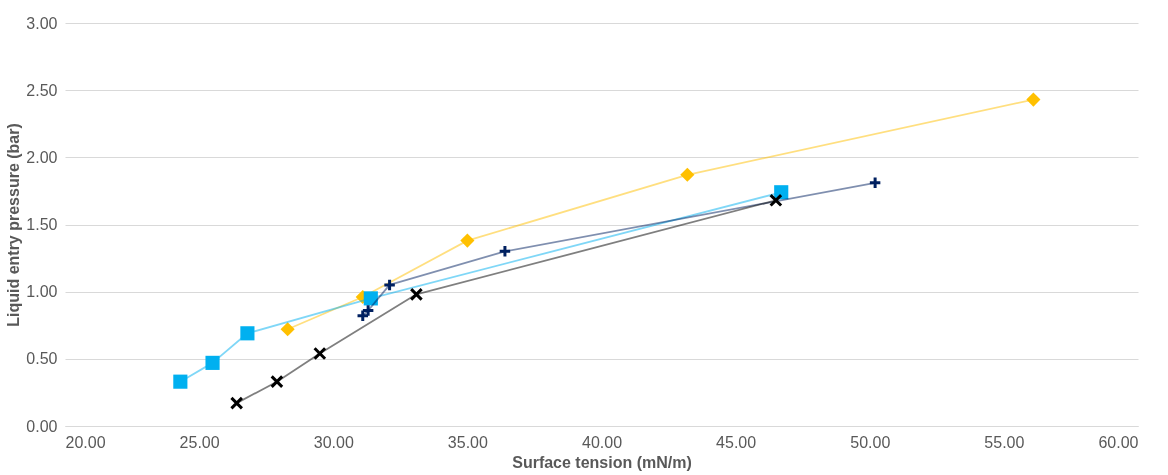 The width and height of the screenshot is (1168, 475). Describe the element at coordinates (85, 442) in the screenshot. I see `x-tick-label: 20.00` at that location.